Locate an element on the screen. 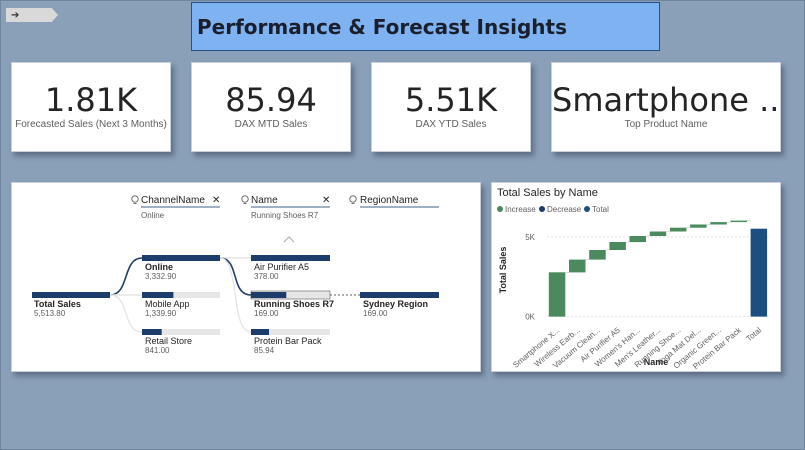 The width and height of the screenshot is (805, 450). node-value: 841.00 is located at coordinates (157, 350).